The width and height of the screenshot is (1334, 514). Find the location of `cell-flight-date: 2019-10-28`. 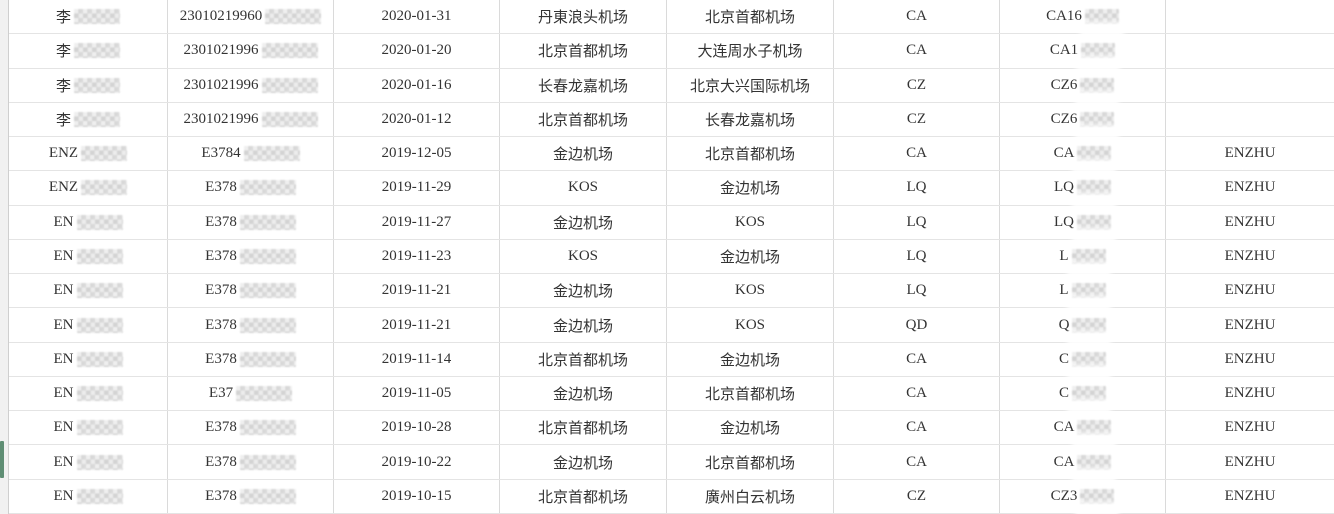

cell-flight-date: 2019-10-28 is located at coordinates (417, 428).